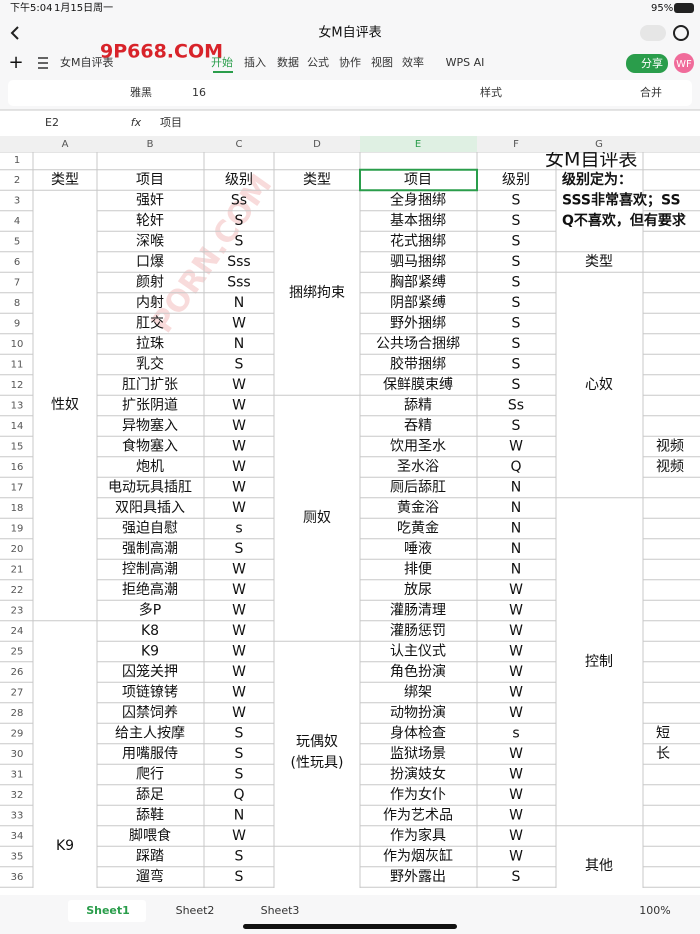 This screenshot has width=700, height=934. Describe the element at coordinates (418, 631) in the screenshot. I see `cell: 灌肠惩罚` at that location.